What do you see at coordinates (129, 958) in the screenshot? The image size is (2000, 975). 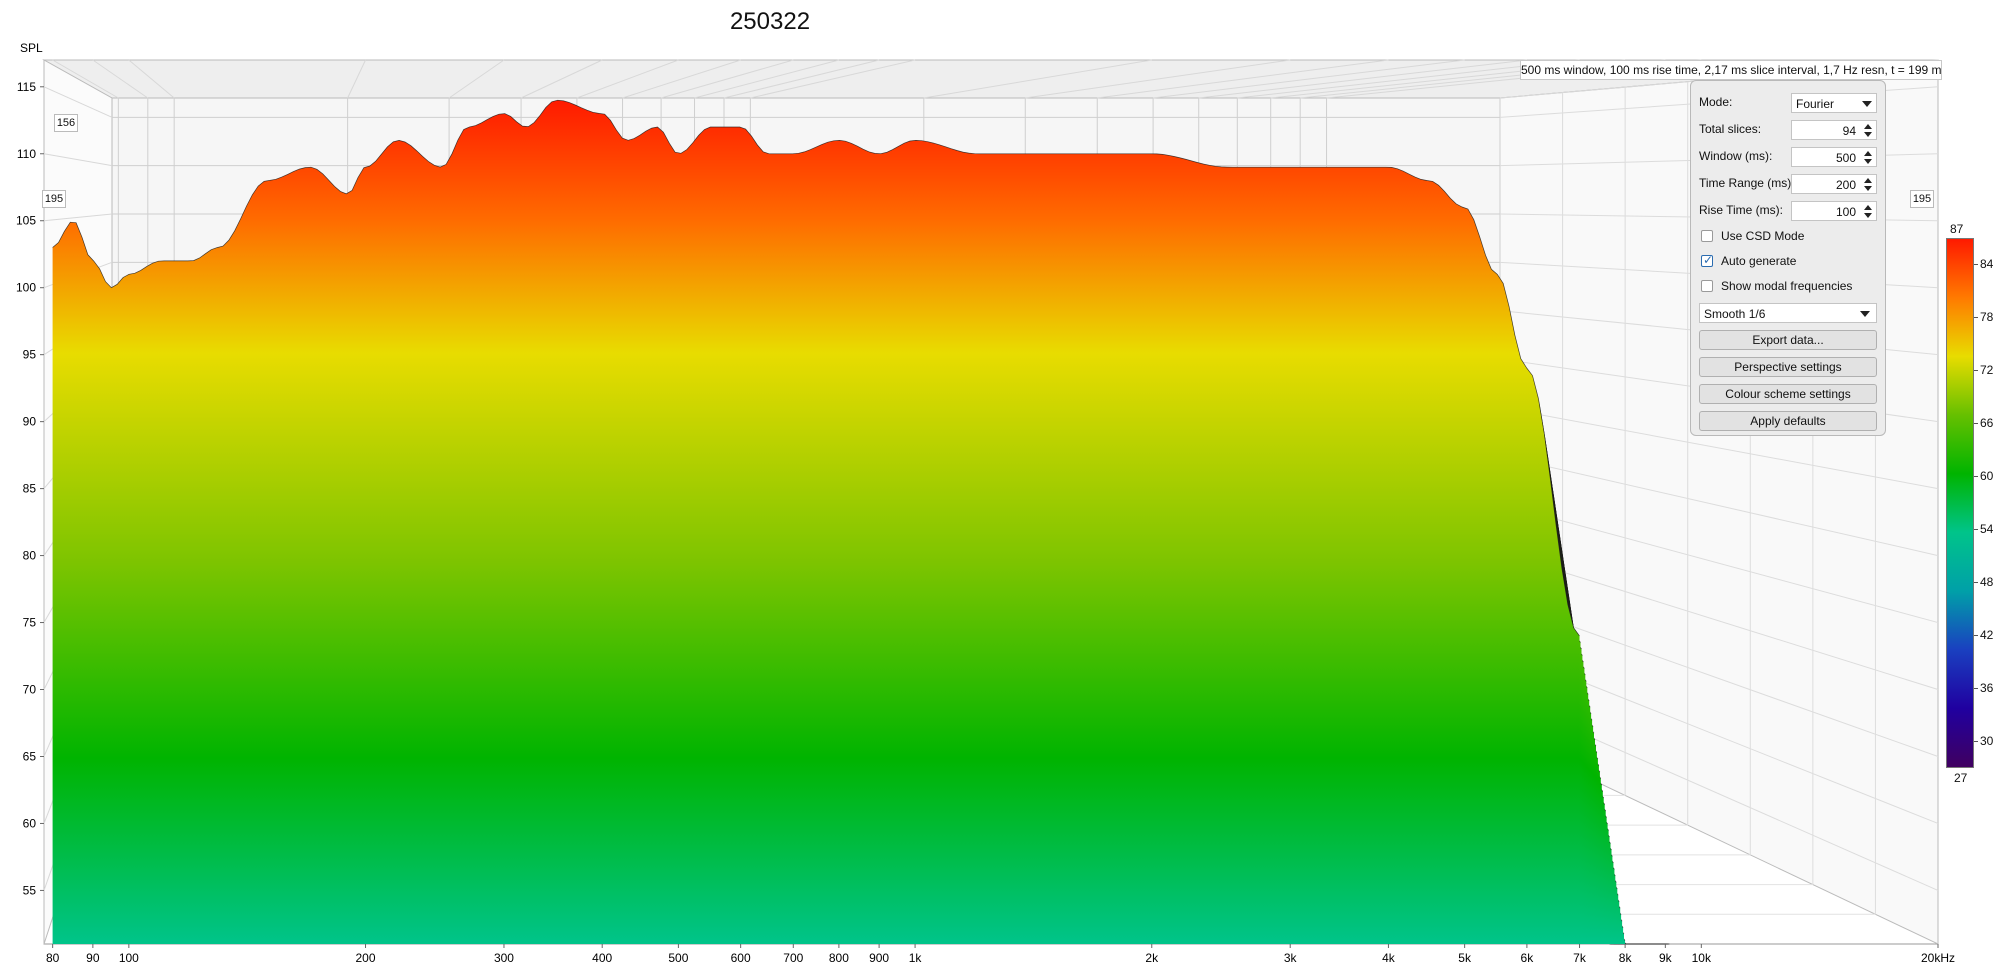 I see `x-tick-label: 100` at bounding box center [129, 958].